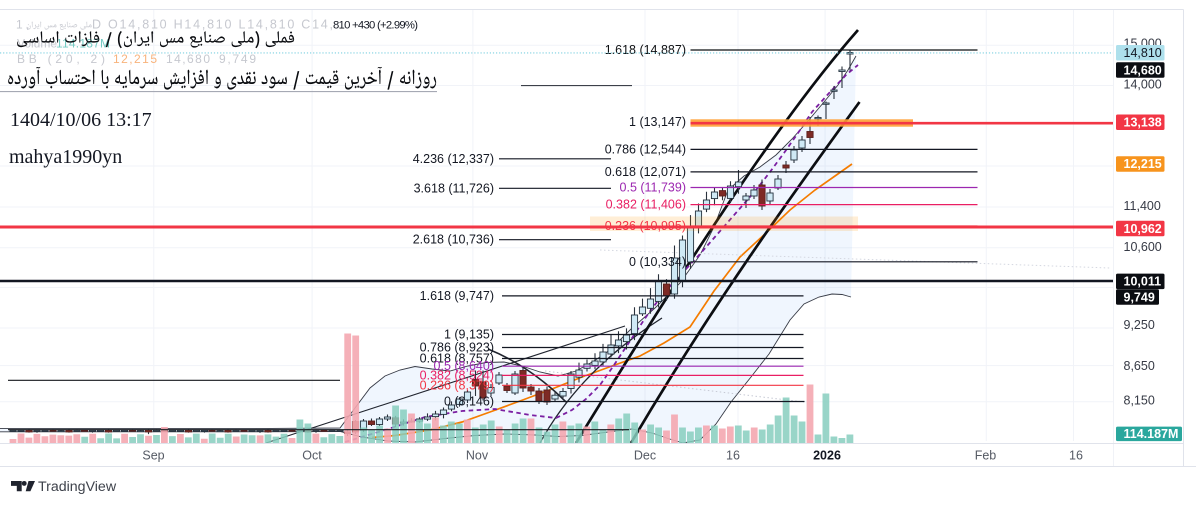 The height and width of the screenshot is (505, 1196). What do you see at coordinates (1142, 206) in the screenshot?
I see `svg-text: 11,400` at bounding box center [1142, 206].